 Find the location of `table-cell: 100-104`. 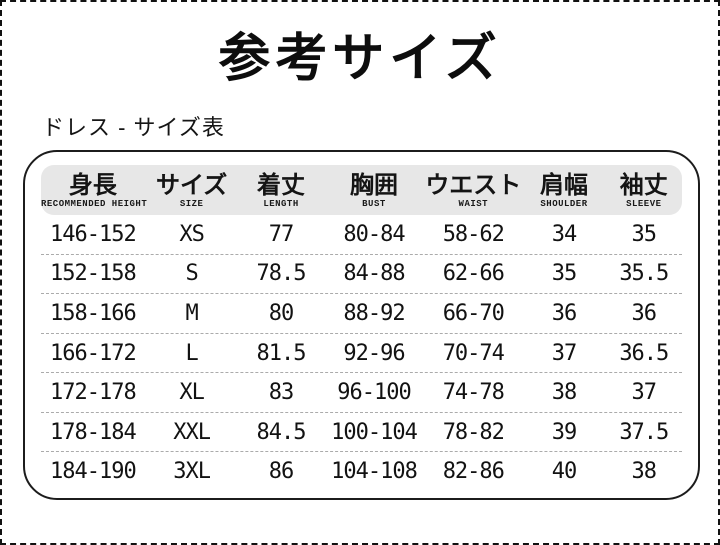

table-cell: 100-104 is located at coordinates (374, 432).